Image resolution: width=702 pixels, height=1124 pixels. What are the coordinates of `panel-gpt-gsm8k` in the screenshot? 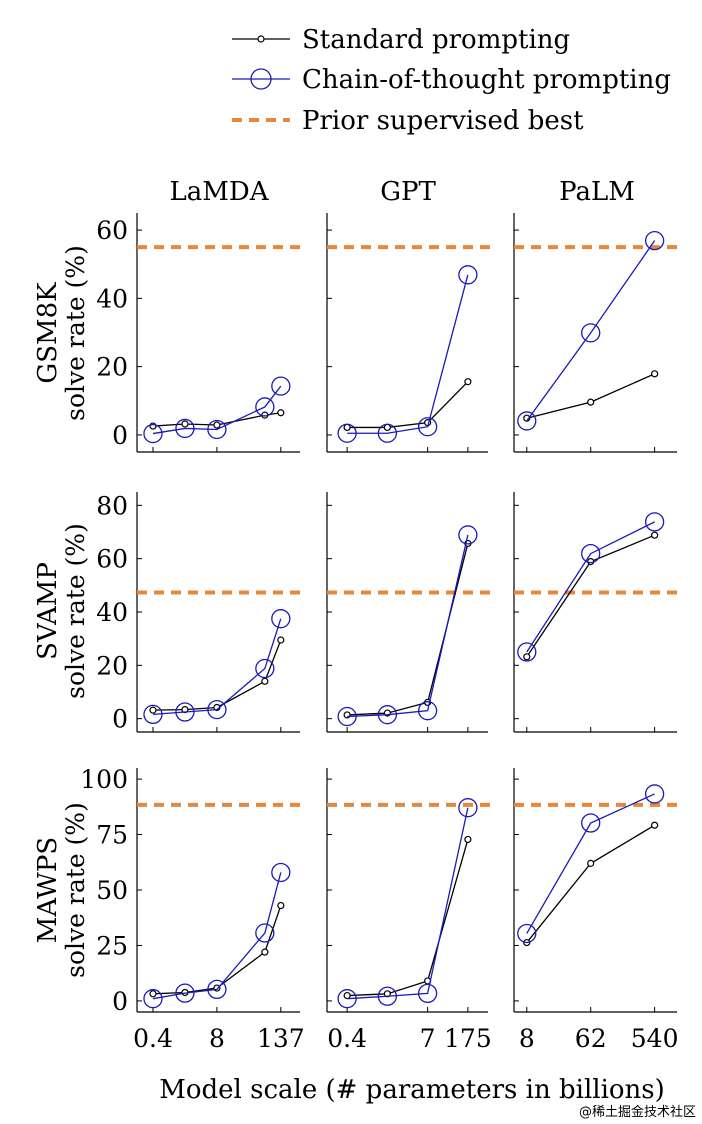 It's located at (408, 333).